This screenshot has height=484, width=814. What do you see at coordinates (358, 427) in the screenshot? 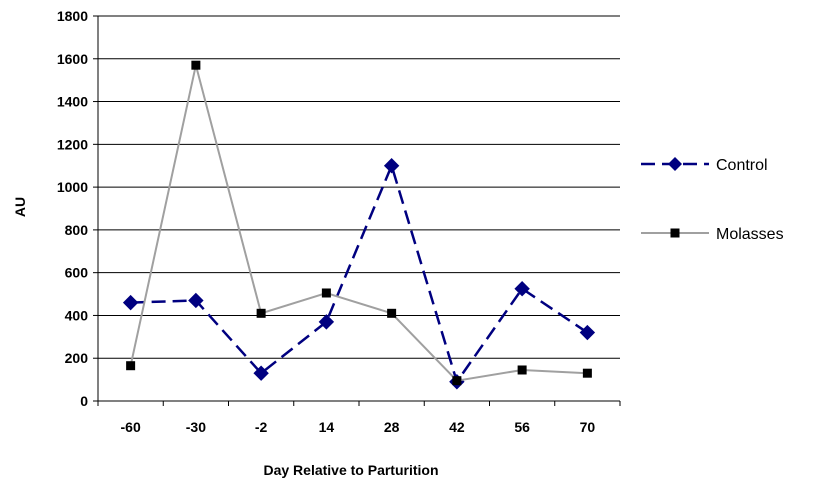
I see `x-tick-labels: -60 -30 -2 14 28 42 56 70` at bounding box center [358, 427].